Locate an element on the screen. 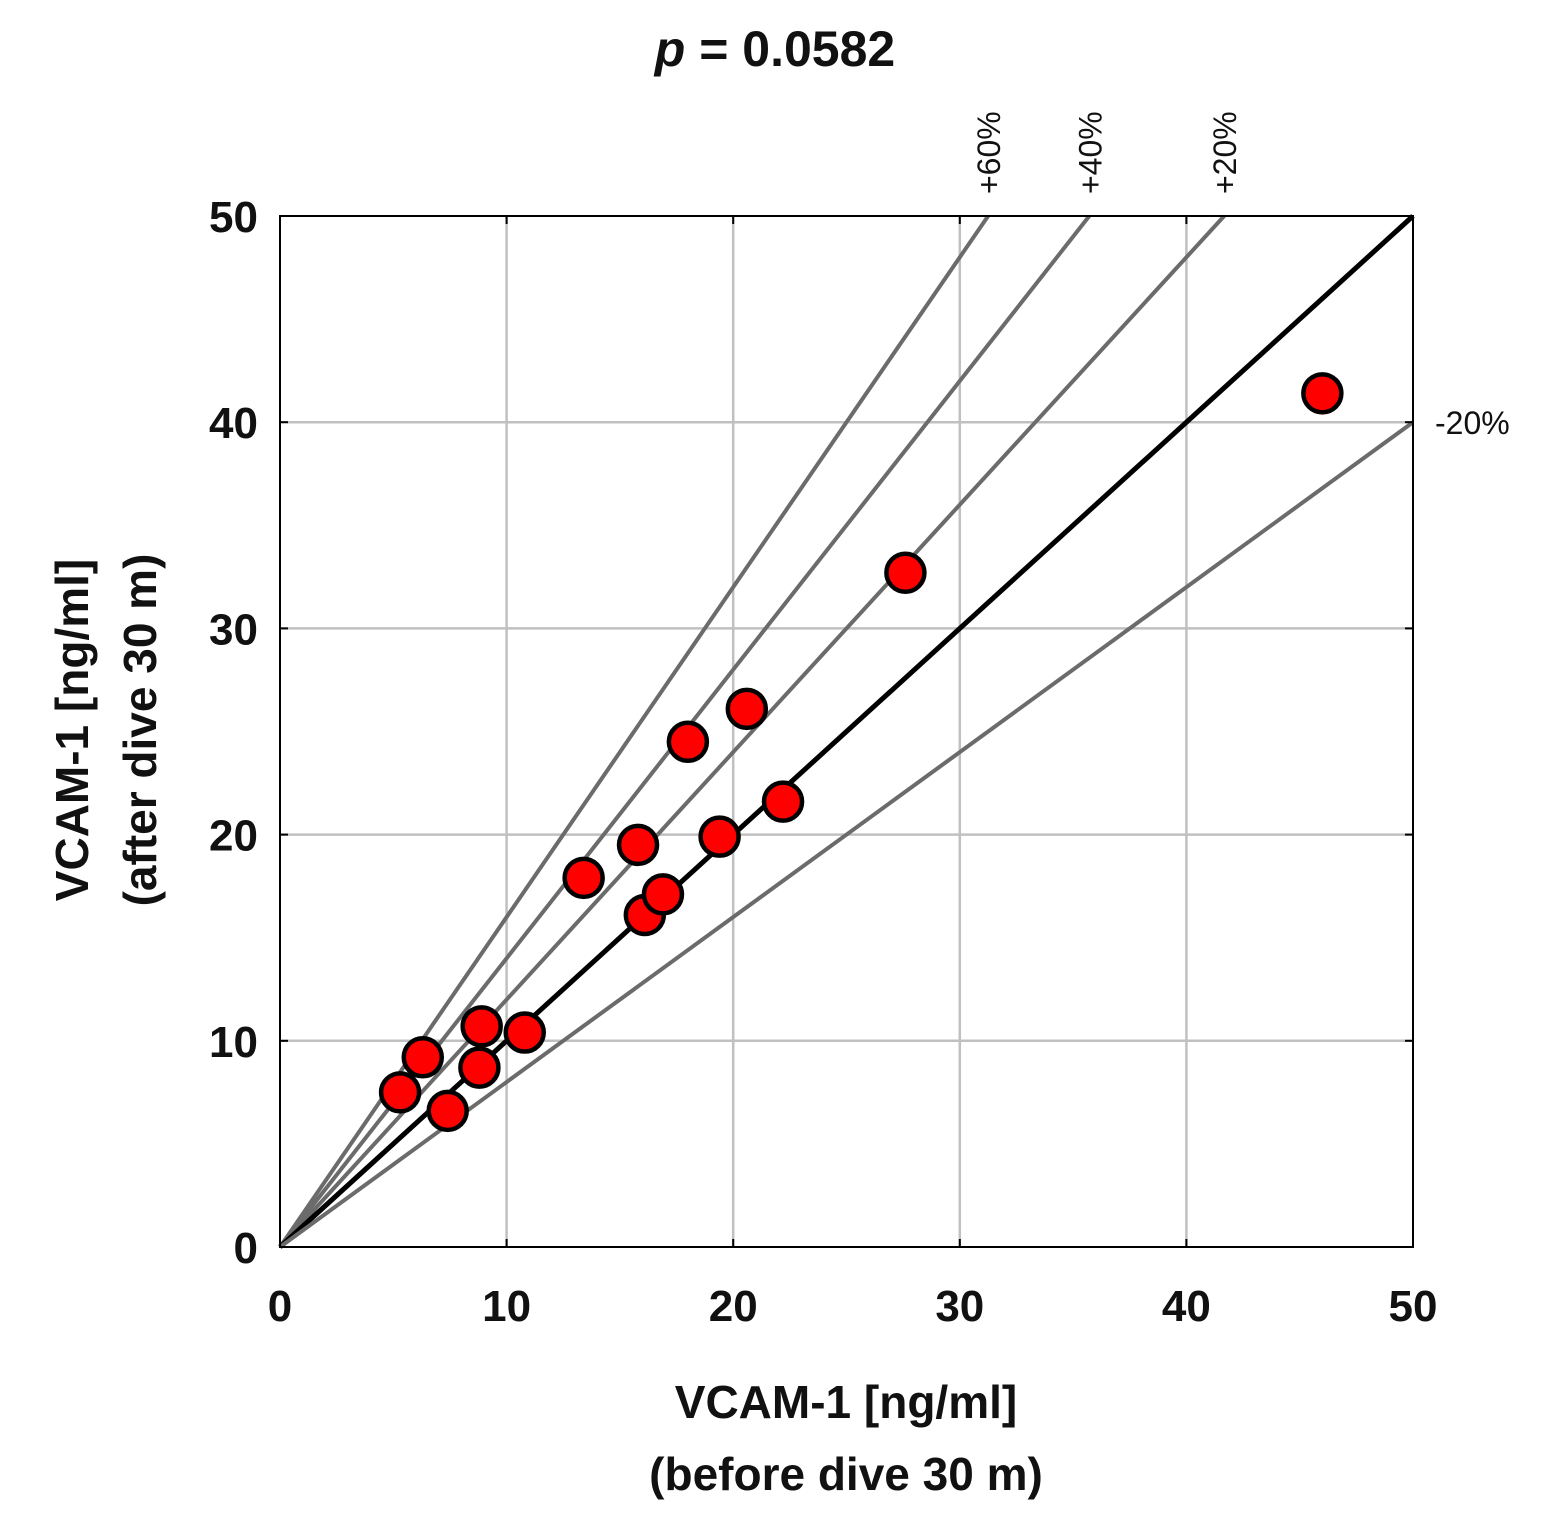  y-axis-label-line2: (after dive 30 m) is located at coordinates (140, 730).